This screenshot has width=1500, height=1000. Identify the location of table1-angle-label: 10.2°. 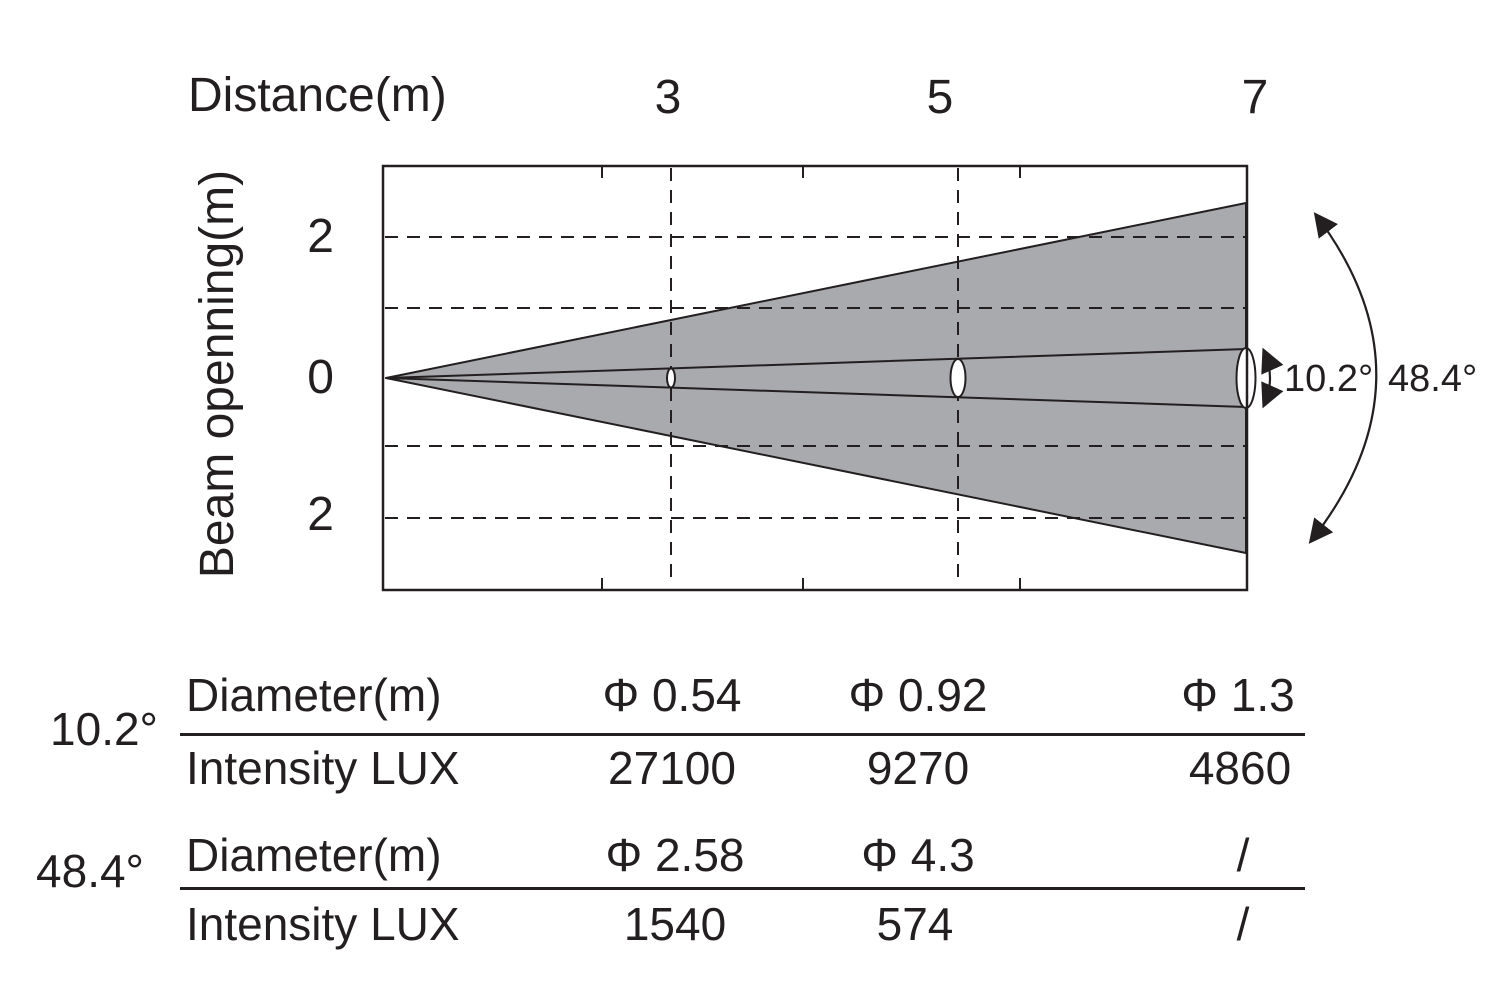
(104, 729).